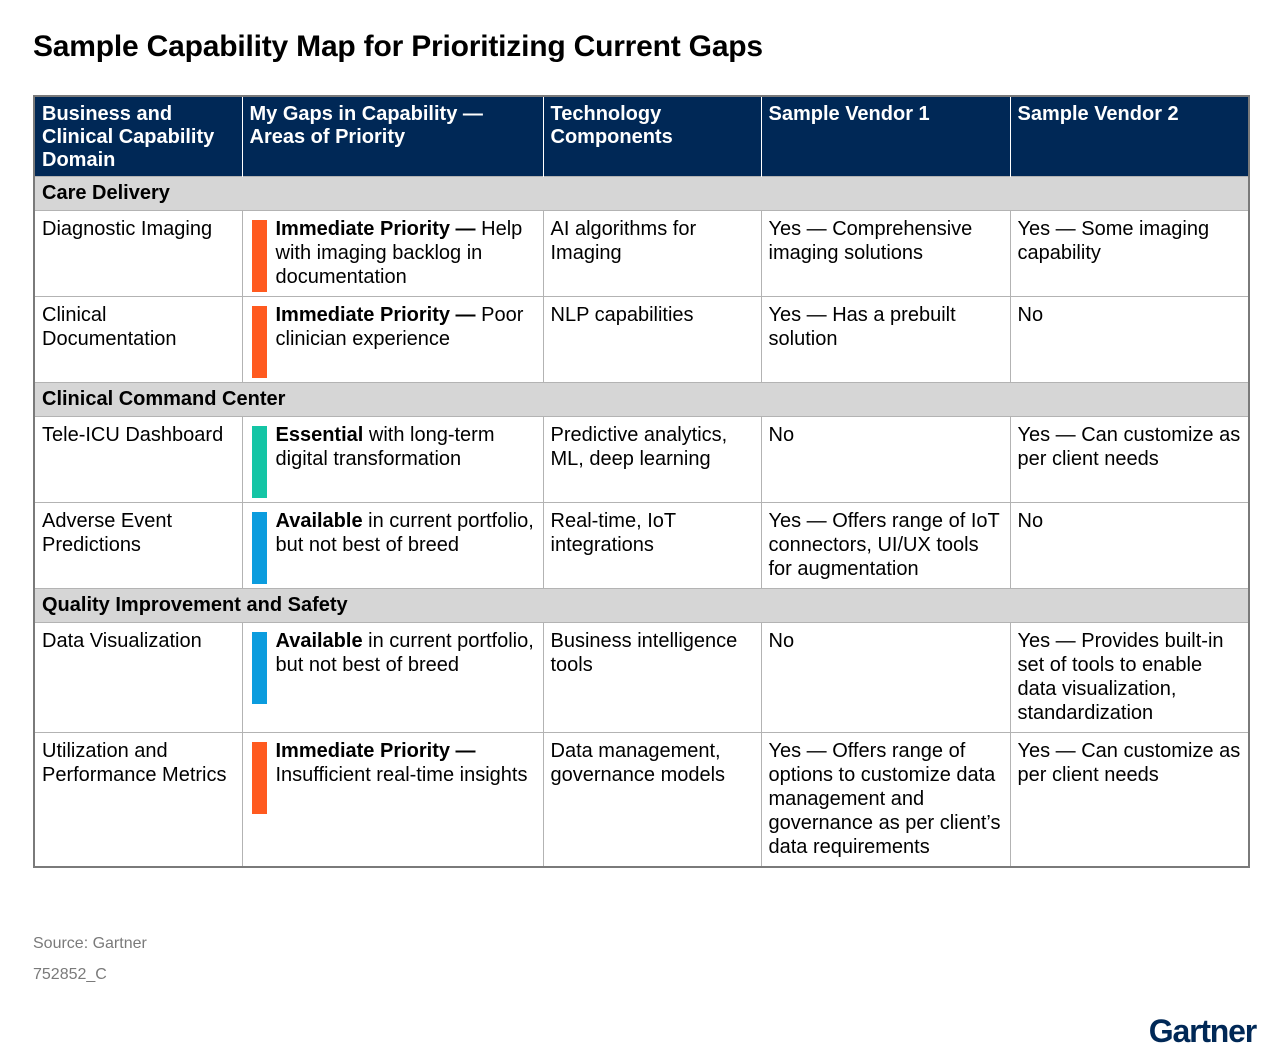 The width and height of the screenshot is (1280, 1061). I want to click on domain-cell: Clinical Documentation, so click(138, 339).